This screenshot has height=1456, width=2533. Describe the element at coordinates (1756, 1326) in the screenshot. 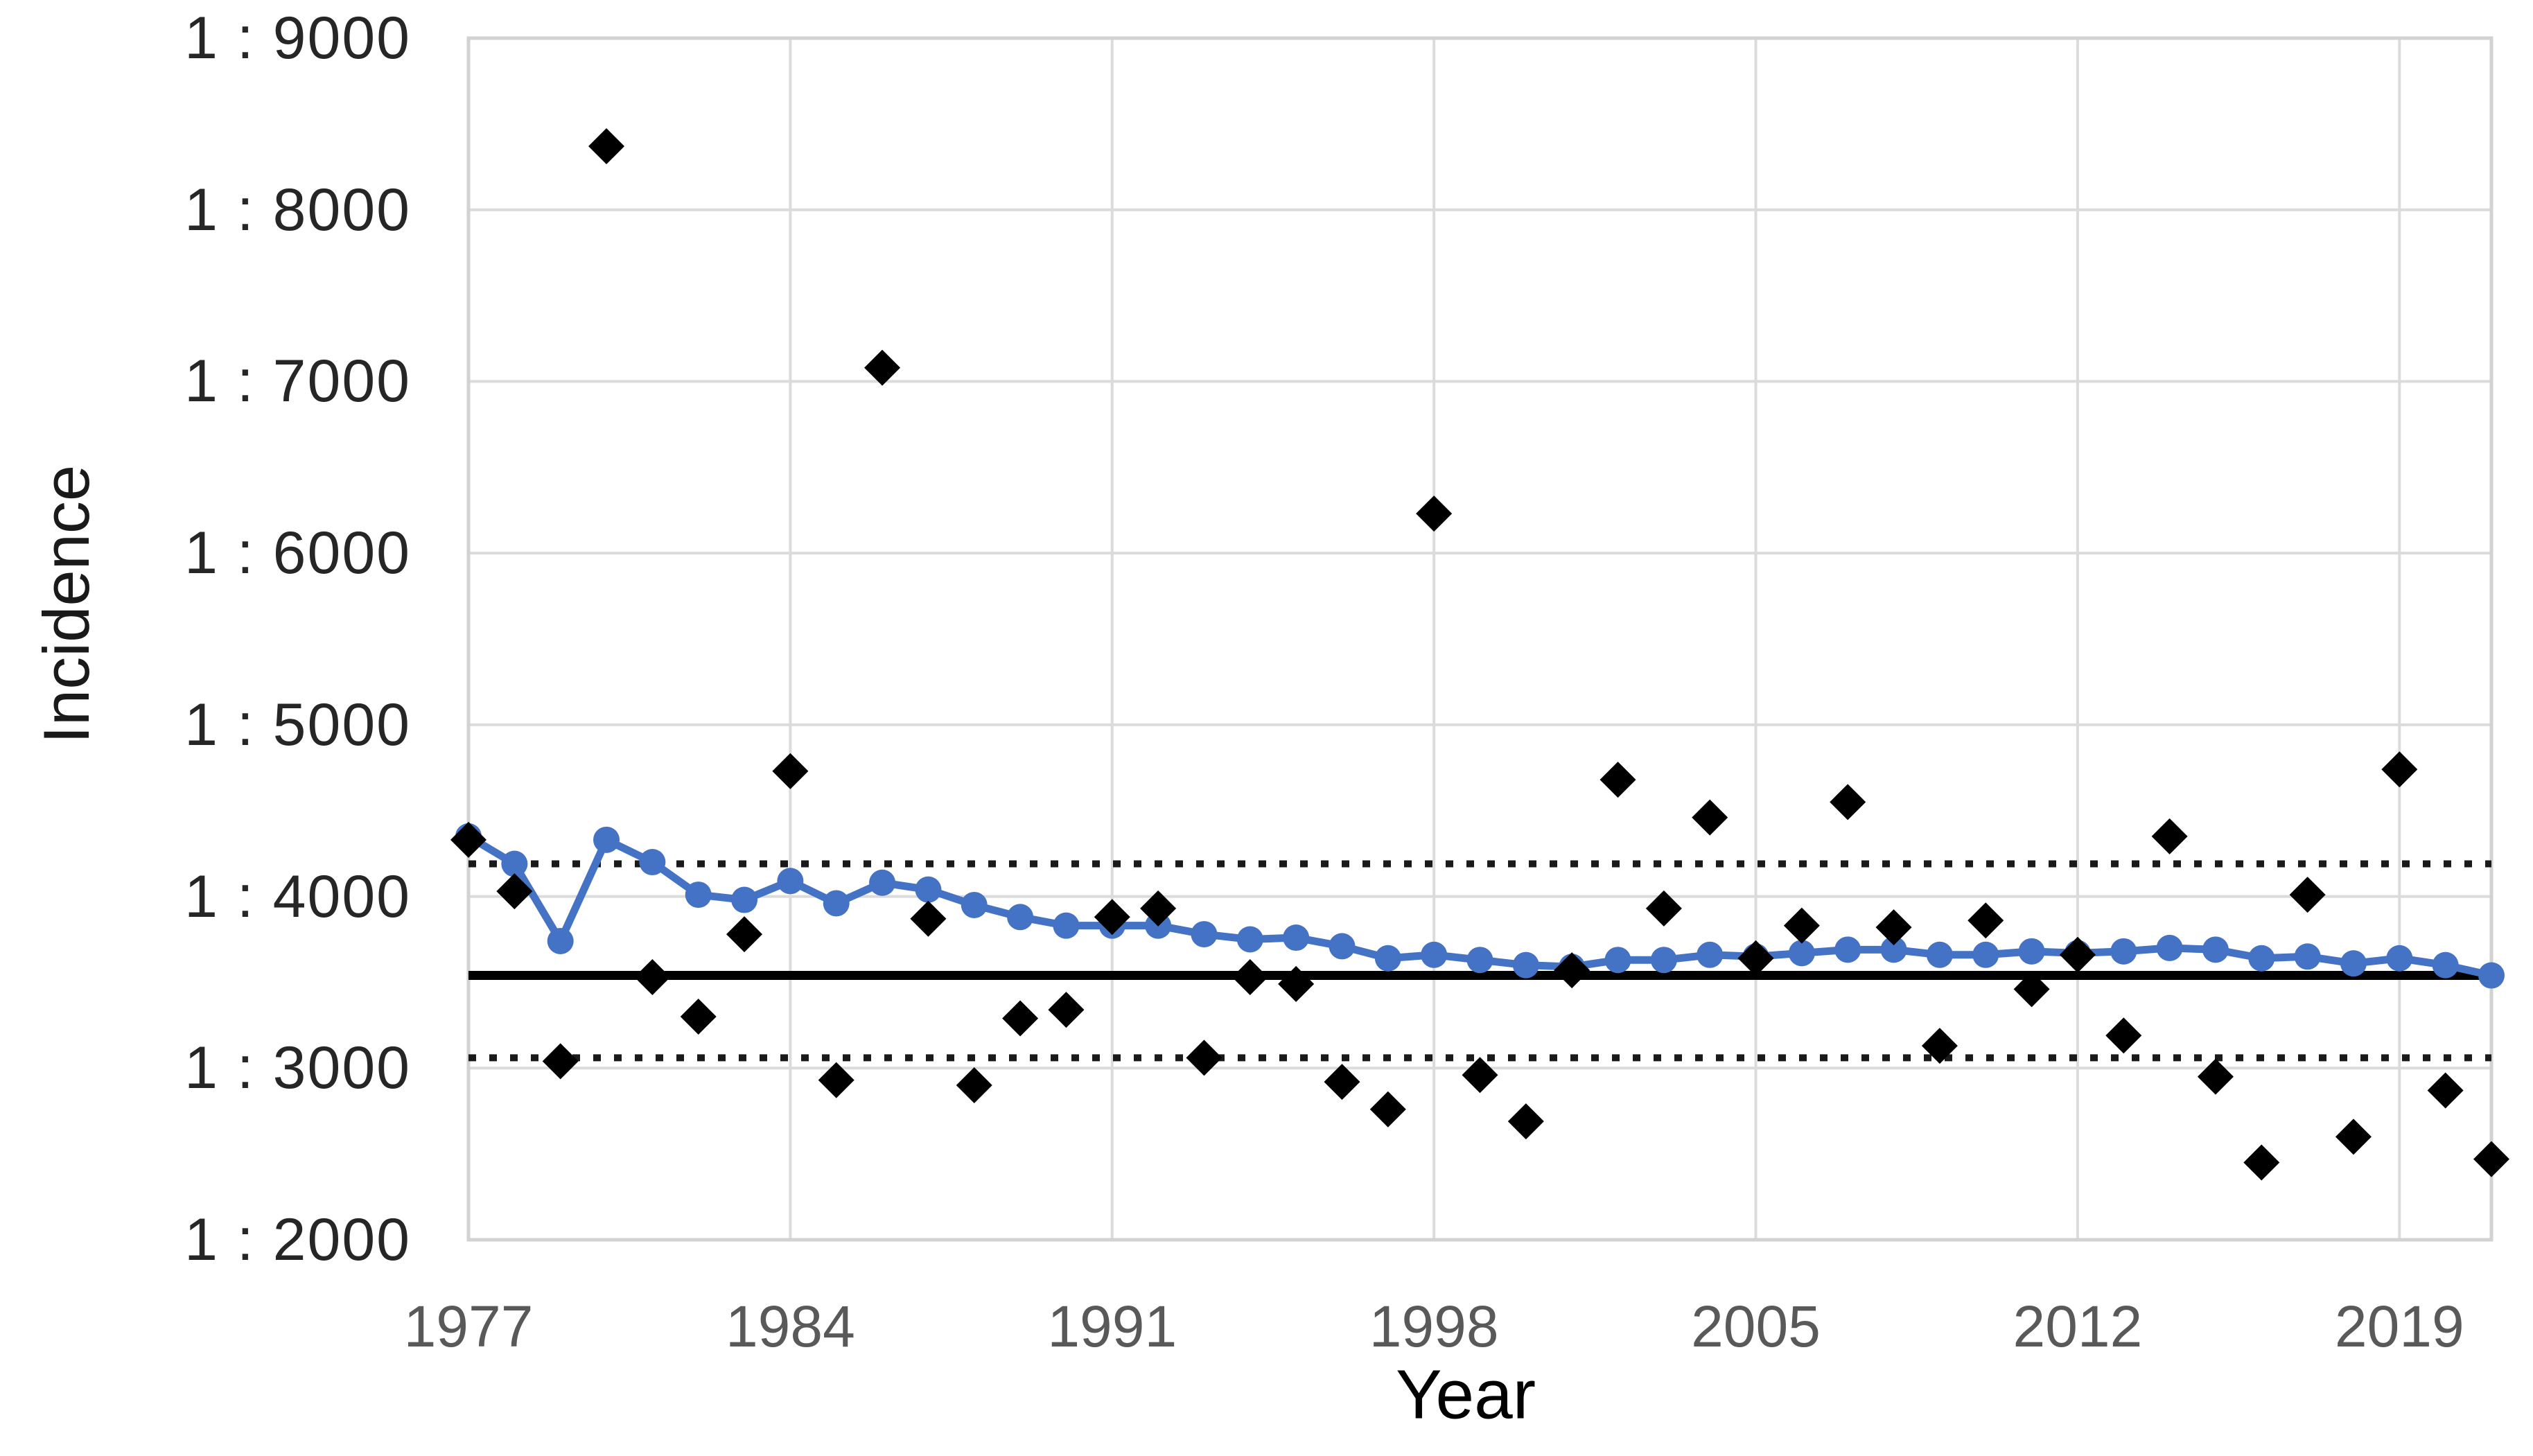

I see `x-tick-label: 2005` at that location.